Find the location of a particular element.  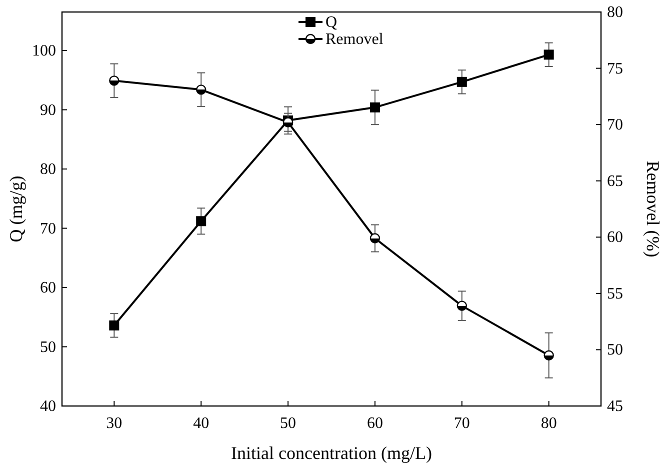

y-tick-label: 100 is located at coordinates (44, 51).